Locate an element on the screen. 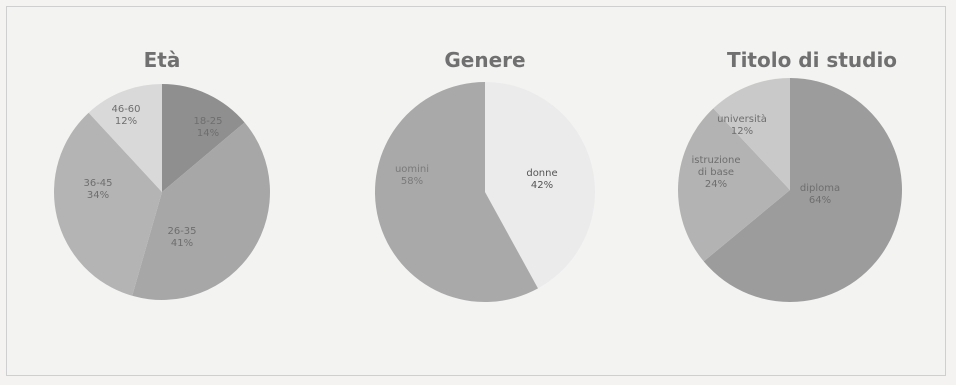 This screenshot has width=956, height=385. chart-title-eta: Età is located at coordinates (162, 60).